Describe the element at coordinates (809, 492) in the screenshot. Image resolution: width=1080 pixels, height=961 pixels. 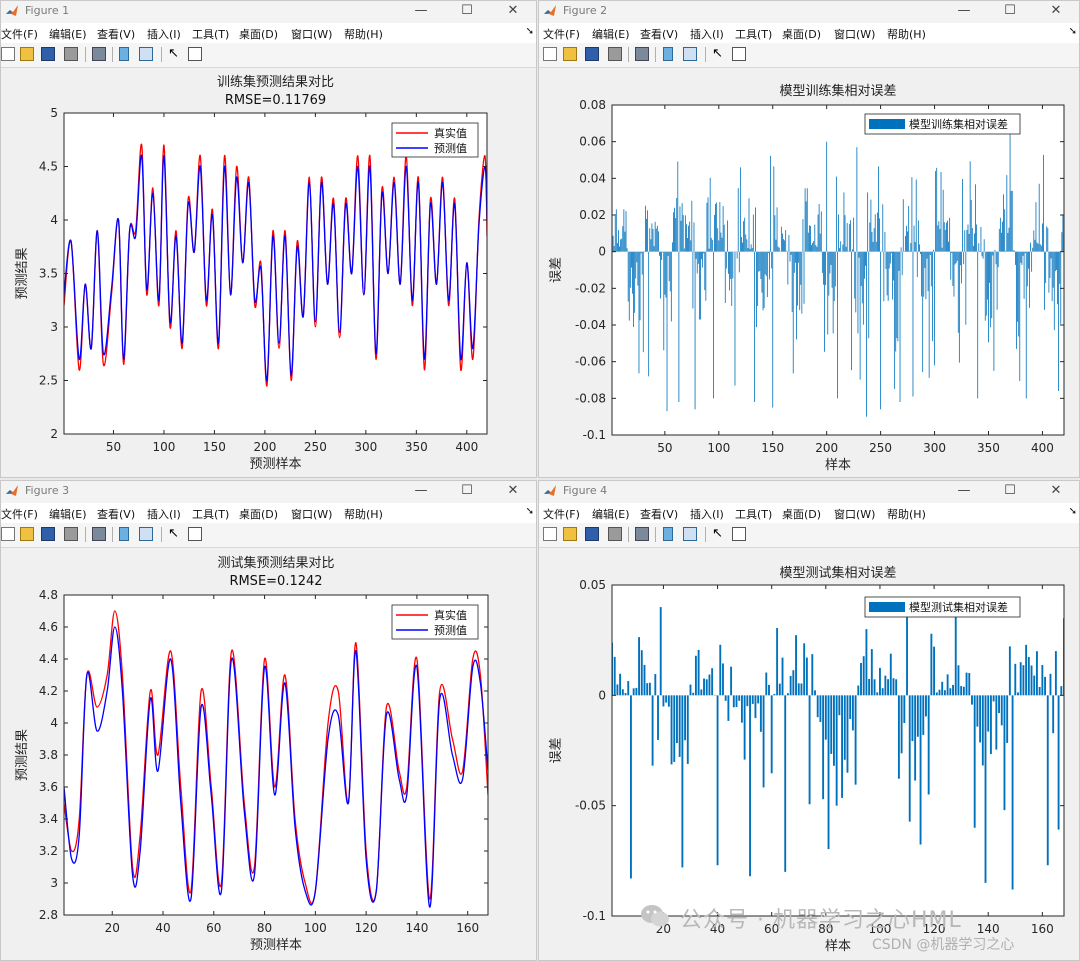
I see `title-bar: Figure 4 — ☐ ✕` at that location.